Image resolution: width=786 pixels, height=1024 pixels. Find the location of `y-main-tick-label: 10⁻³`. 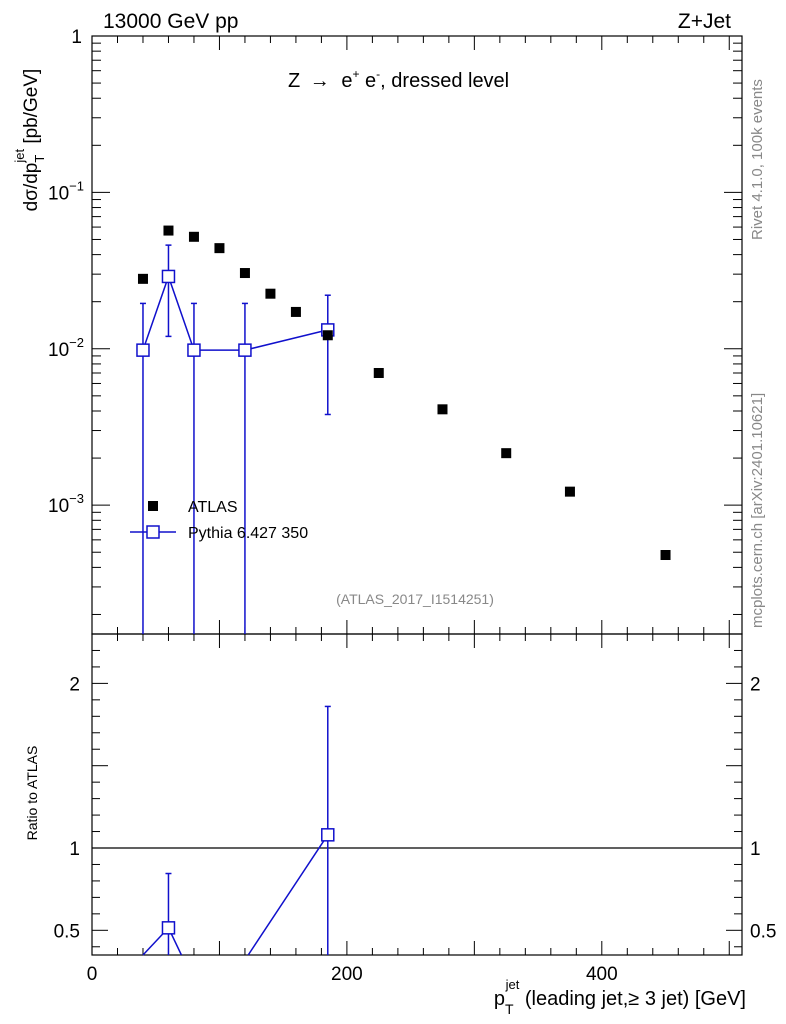

y-main-tick-label: 10⁻³ is located at coordinates (66, 504).